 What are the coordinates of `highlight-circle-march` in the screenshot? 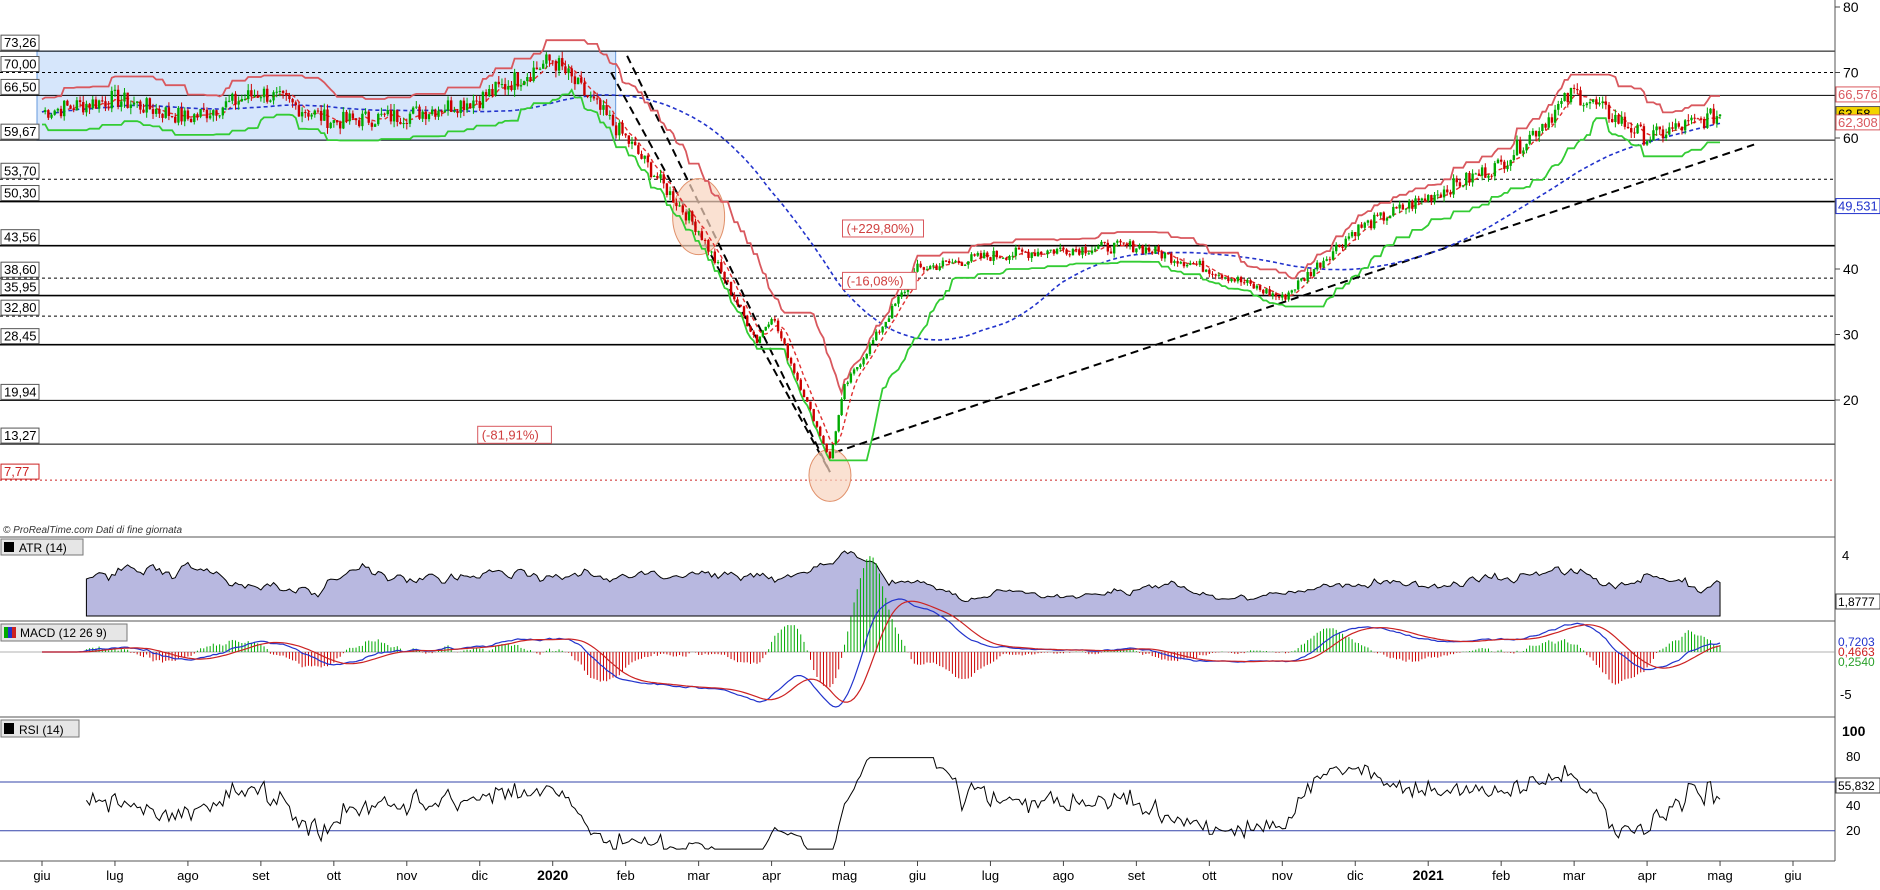 It's located at (699, 217).